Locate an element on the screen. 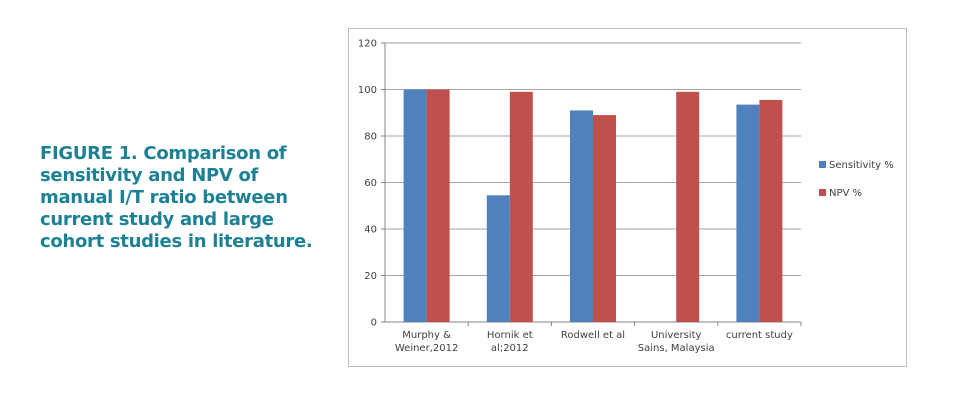 The width and height of the screenshot is (969, 404). y-tick-label: 40 is located at coordinates (370, 230).